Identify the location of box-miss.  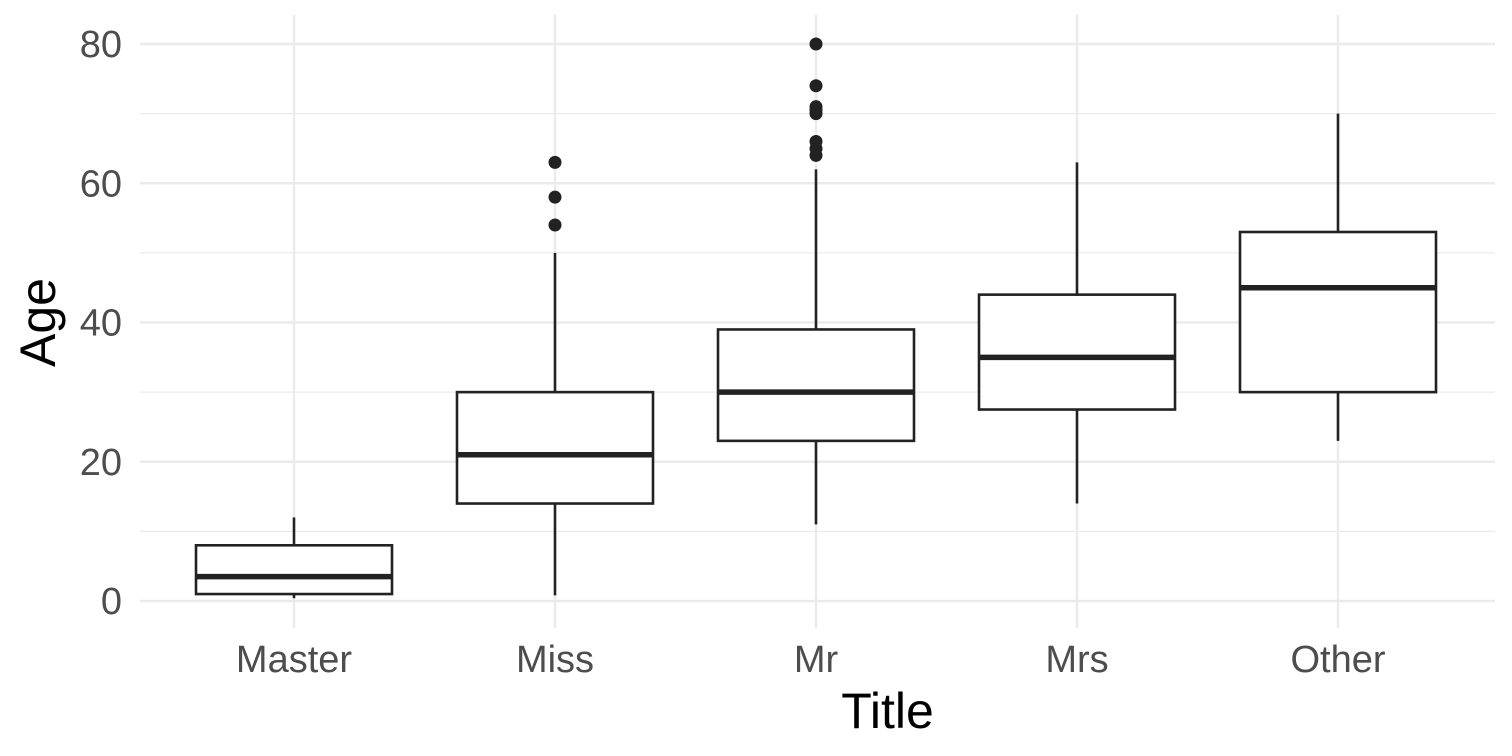
(555, 375).